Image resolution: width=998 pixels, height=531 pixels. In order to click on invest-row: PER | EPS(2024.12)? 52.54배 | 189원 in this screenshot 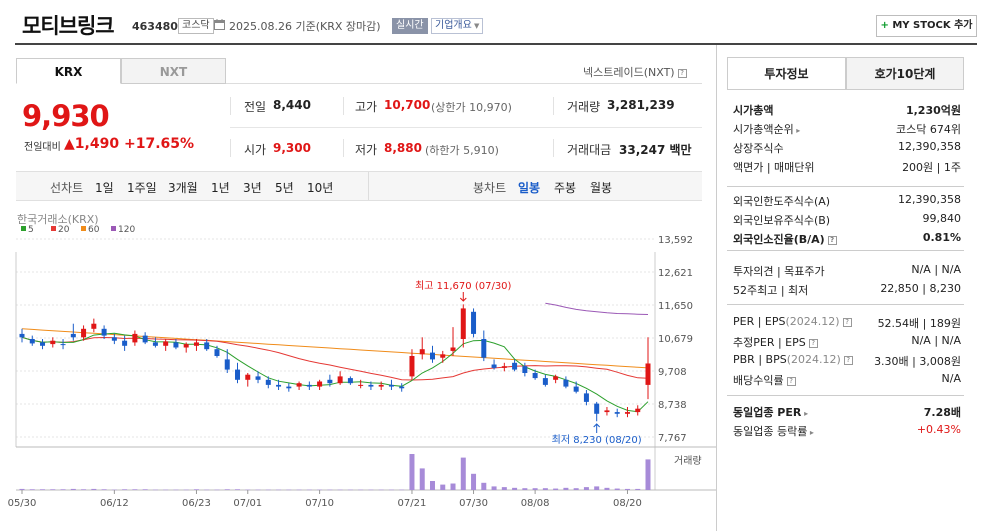, I will do `click(847, 322)`.